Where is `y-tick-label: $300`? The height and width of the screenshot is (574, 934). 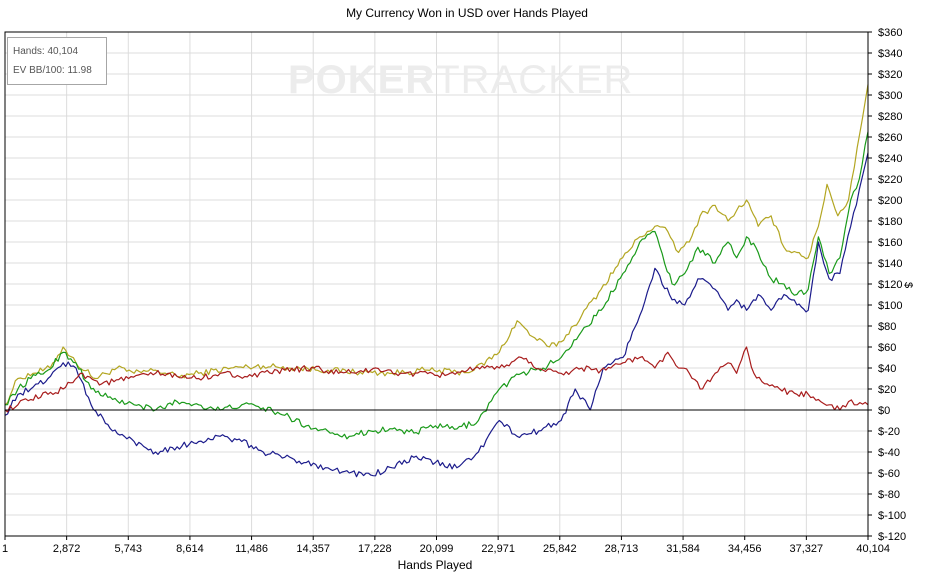 y-tick-label: $300 is located at coordinates (890, 96).